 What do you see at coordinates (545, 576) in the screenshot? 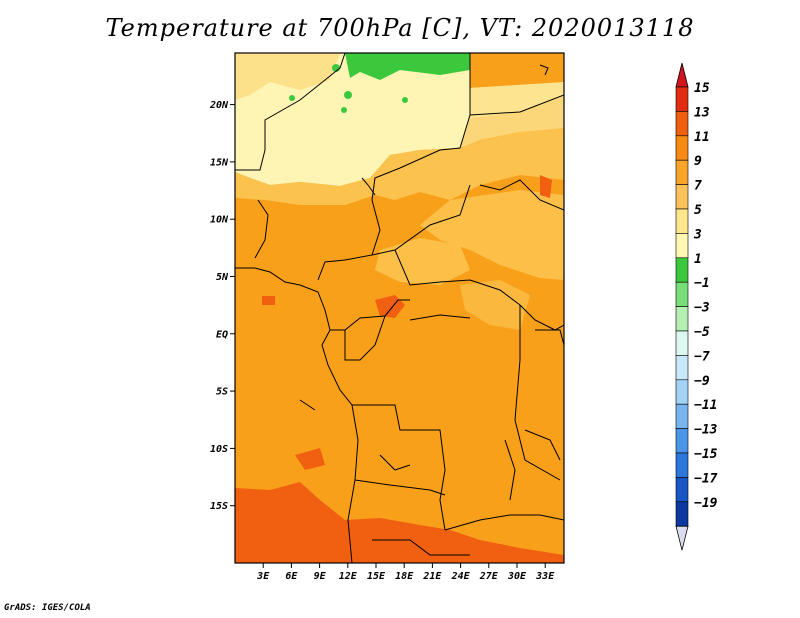
I see `lon-label: 33E` at bounding box center [545, 576].